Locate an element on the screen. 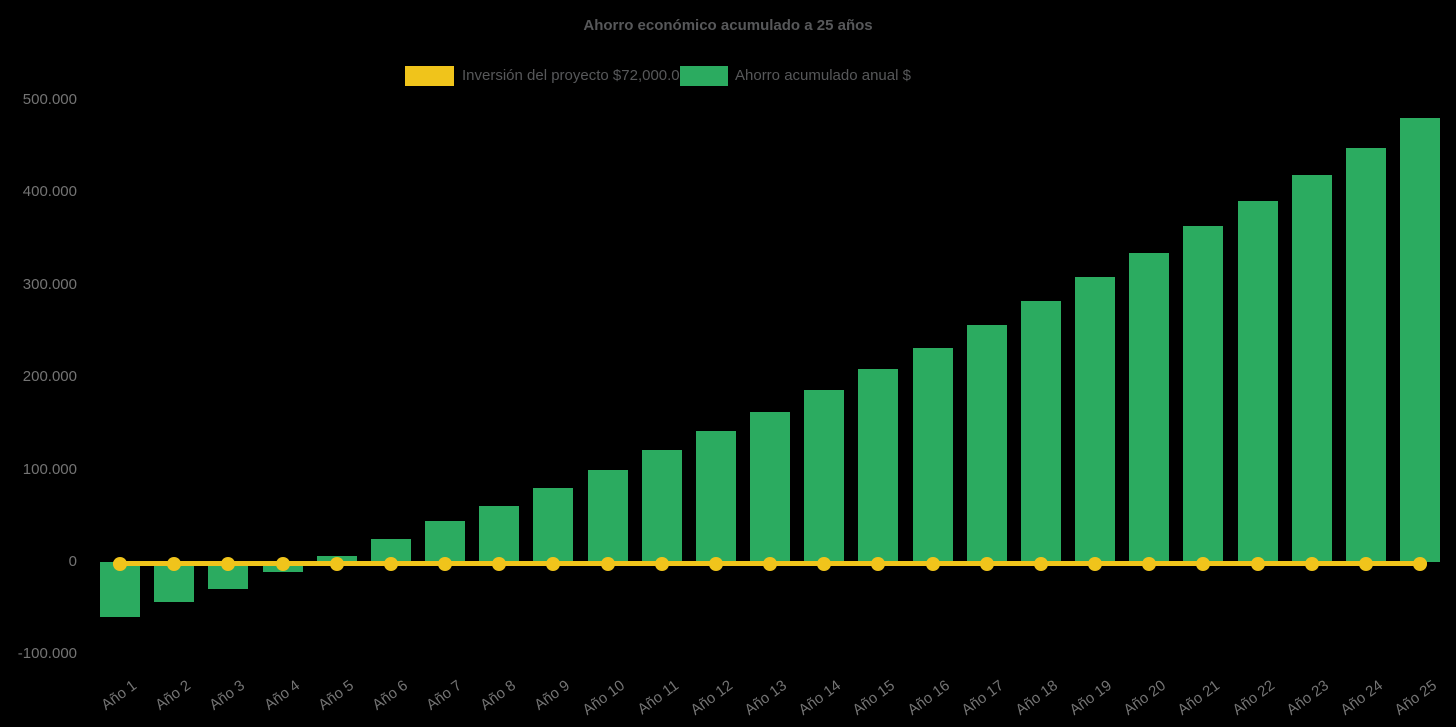 The width and height of the screenshot is (1456, 727). legend-swatch-investment-icon is located at coordinates (429, 76).